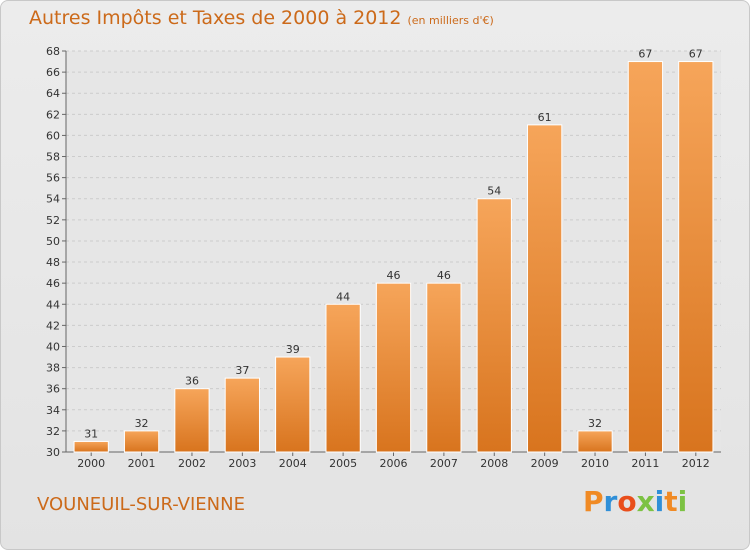  I want to click on y-tick-label: 32, so click(53, 431).